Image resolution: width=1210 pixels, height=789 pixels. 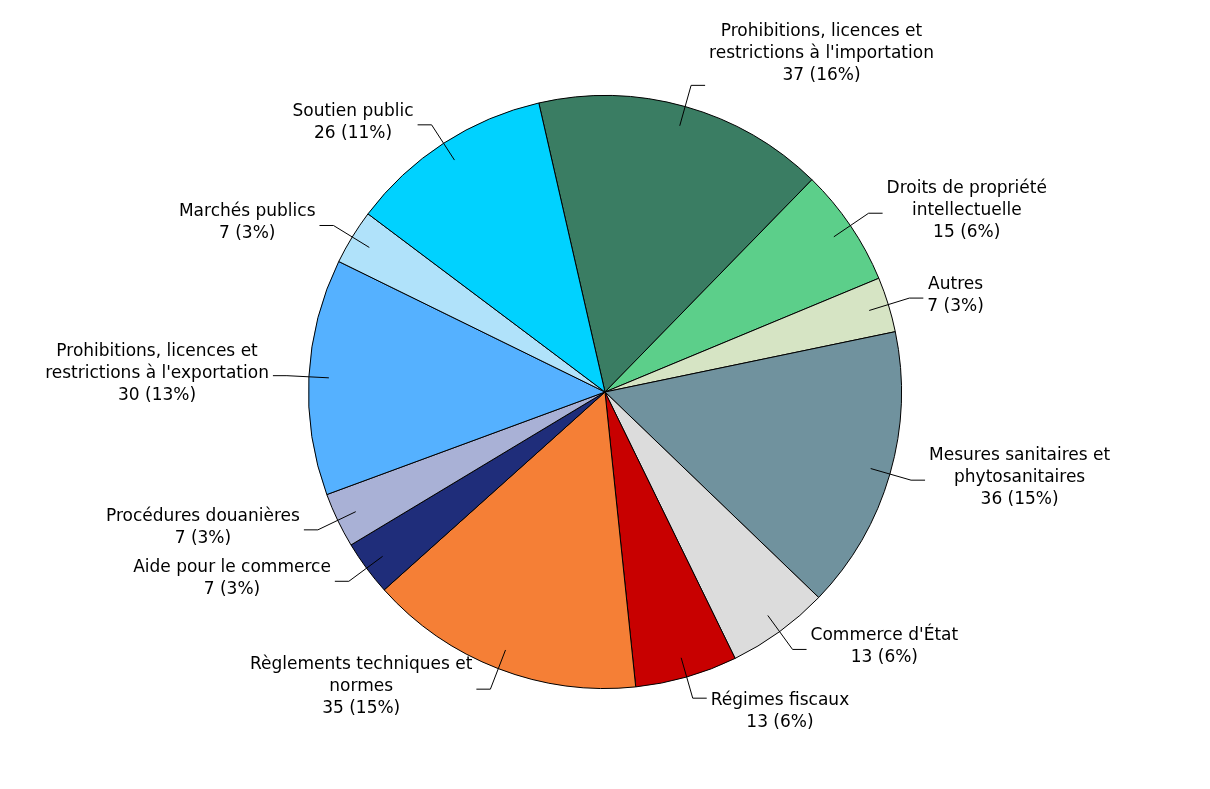 I want to click on data-label: 30 (13%), so click(x=157, y=393).